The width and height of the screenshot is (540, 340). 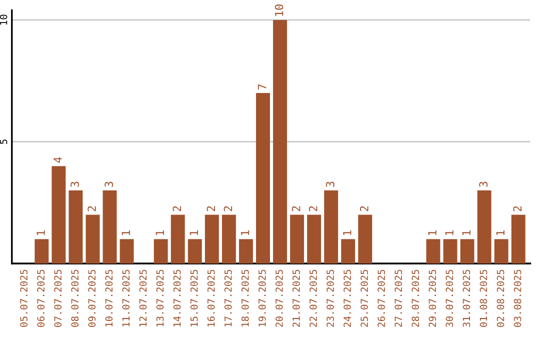 I want to click on data-label: 4, so click(x=58, y=160).